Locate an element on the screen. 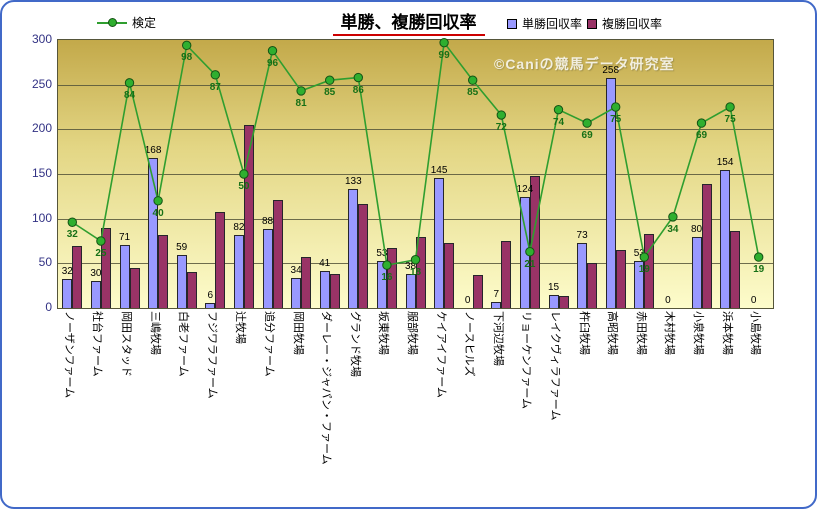 Image resolution: width=817 pixels, height=509 pixels. place-swatch-icon is located at coordinates (592, 23).